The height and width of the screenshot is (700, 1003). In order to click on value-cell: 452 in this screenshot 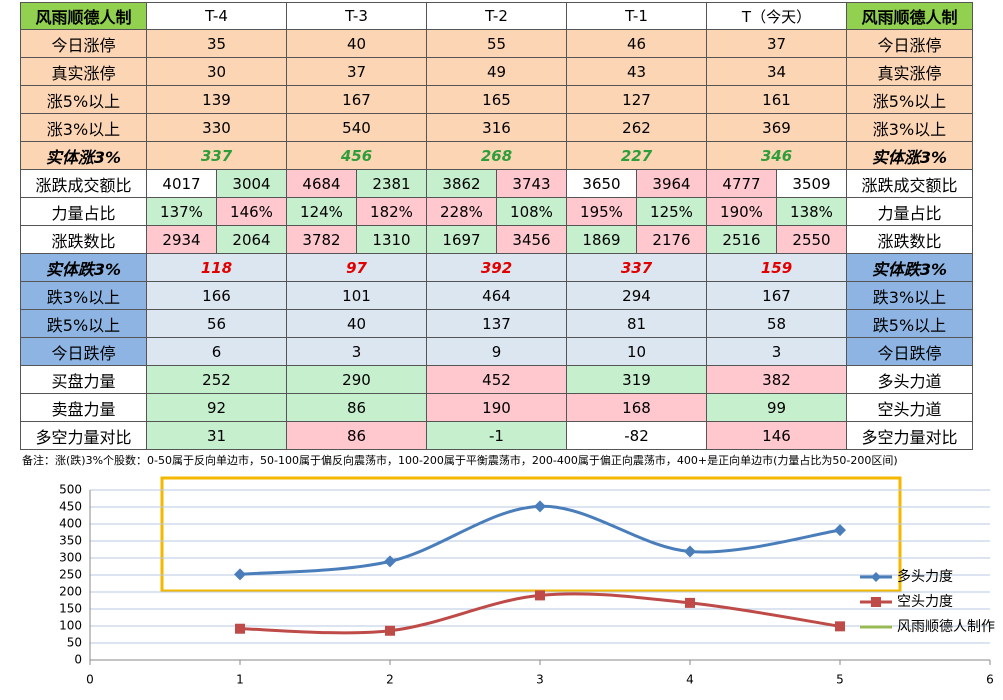, I will do `click(497, 380)`.